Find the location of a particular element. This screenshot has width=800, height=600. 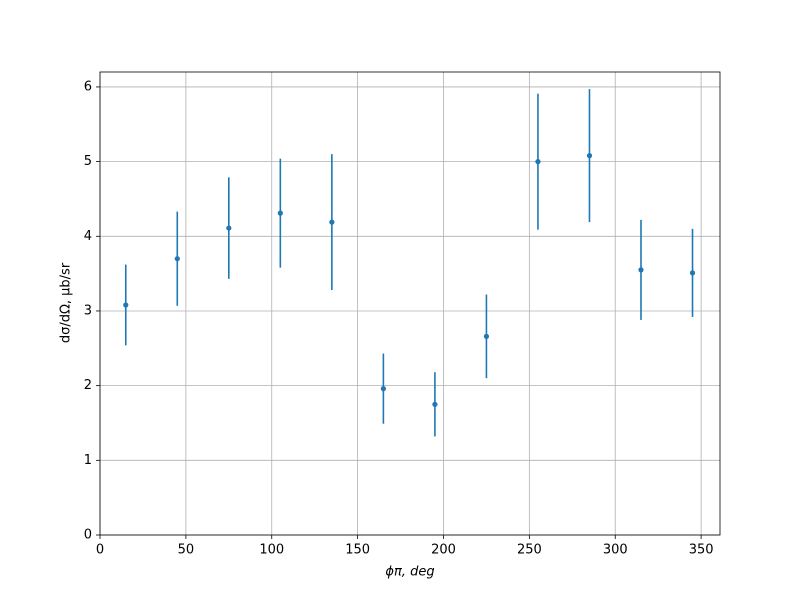

y-tick-label: 3 is located at coordinates (88, 310).